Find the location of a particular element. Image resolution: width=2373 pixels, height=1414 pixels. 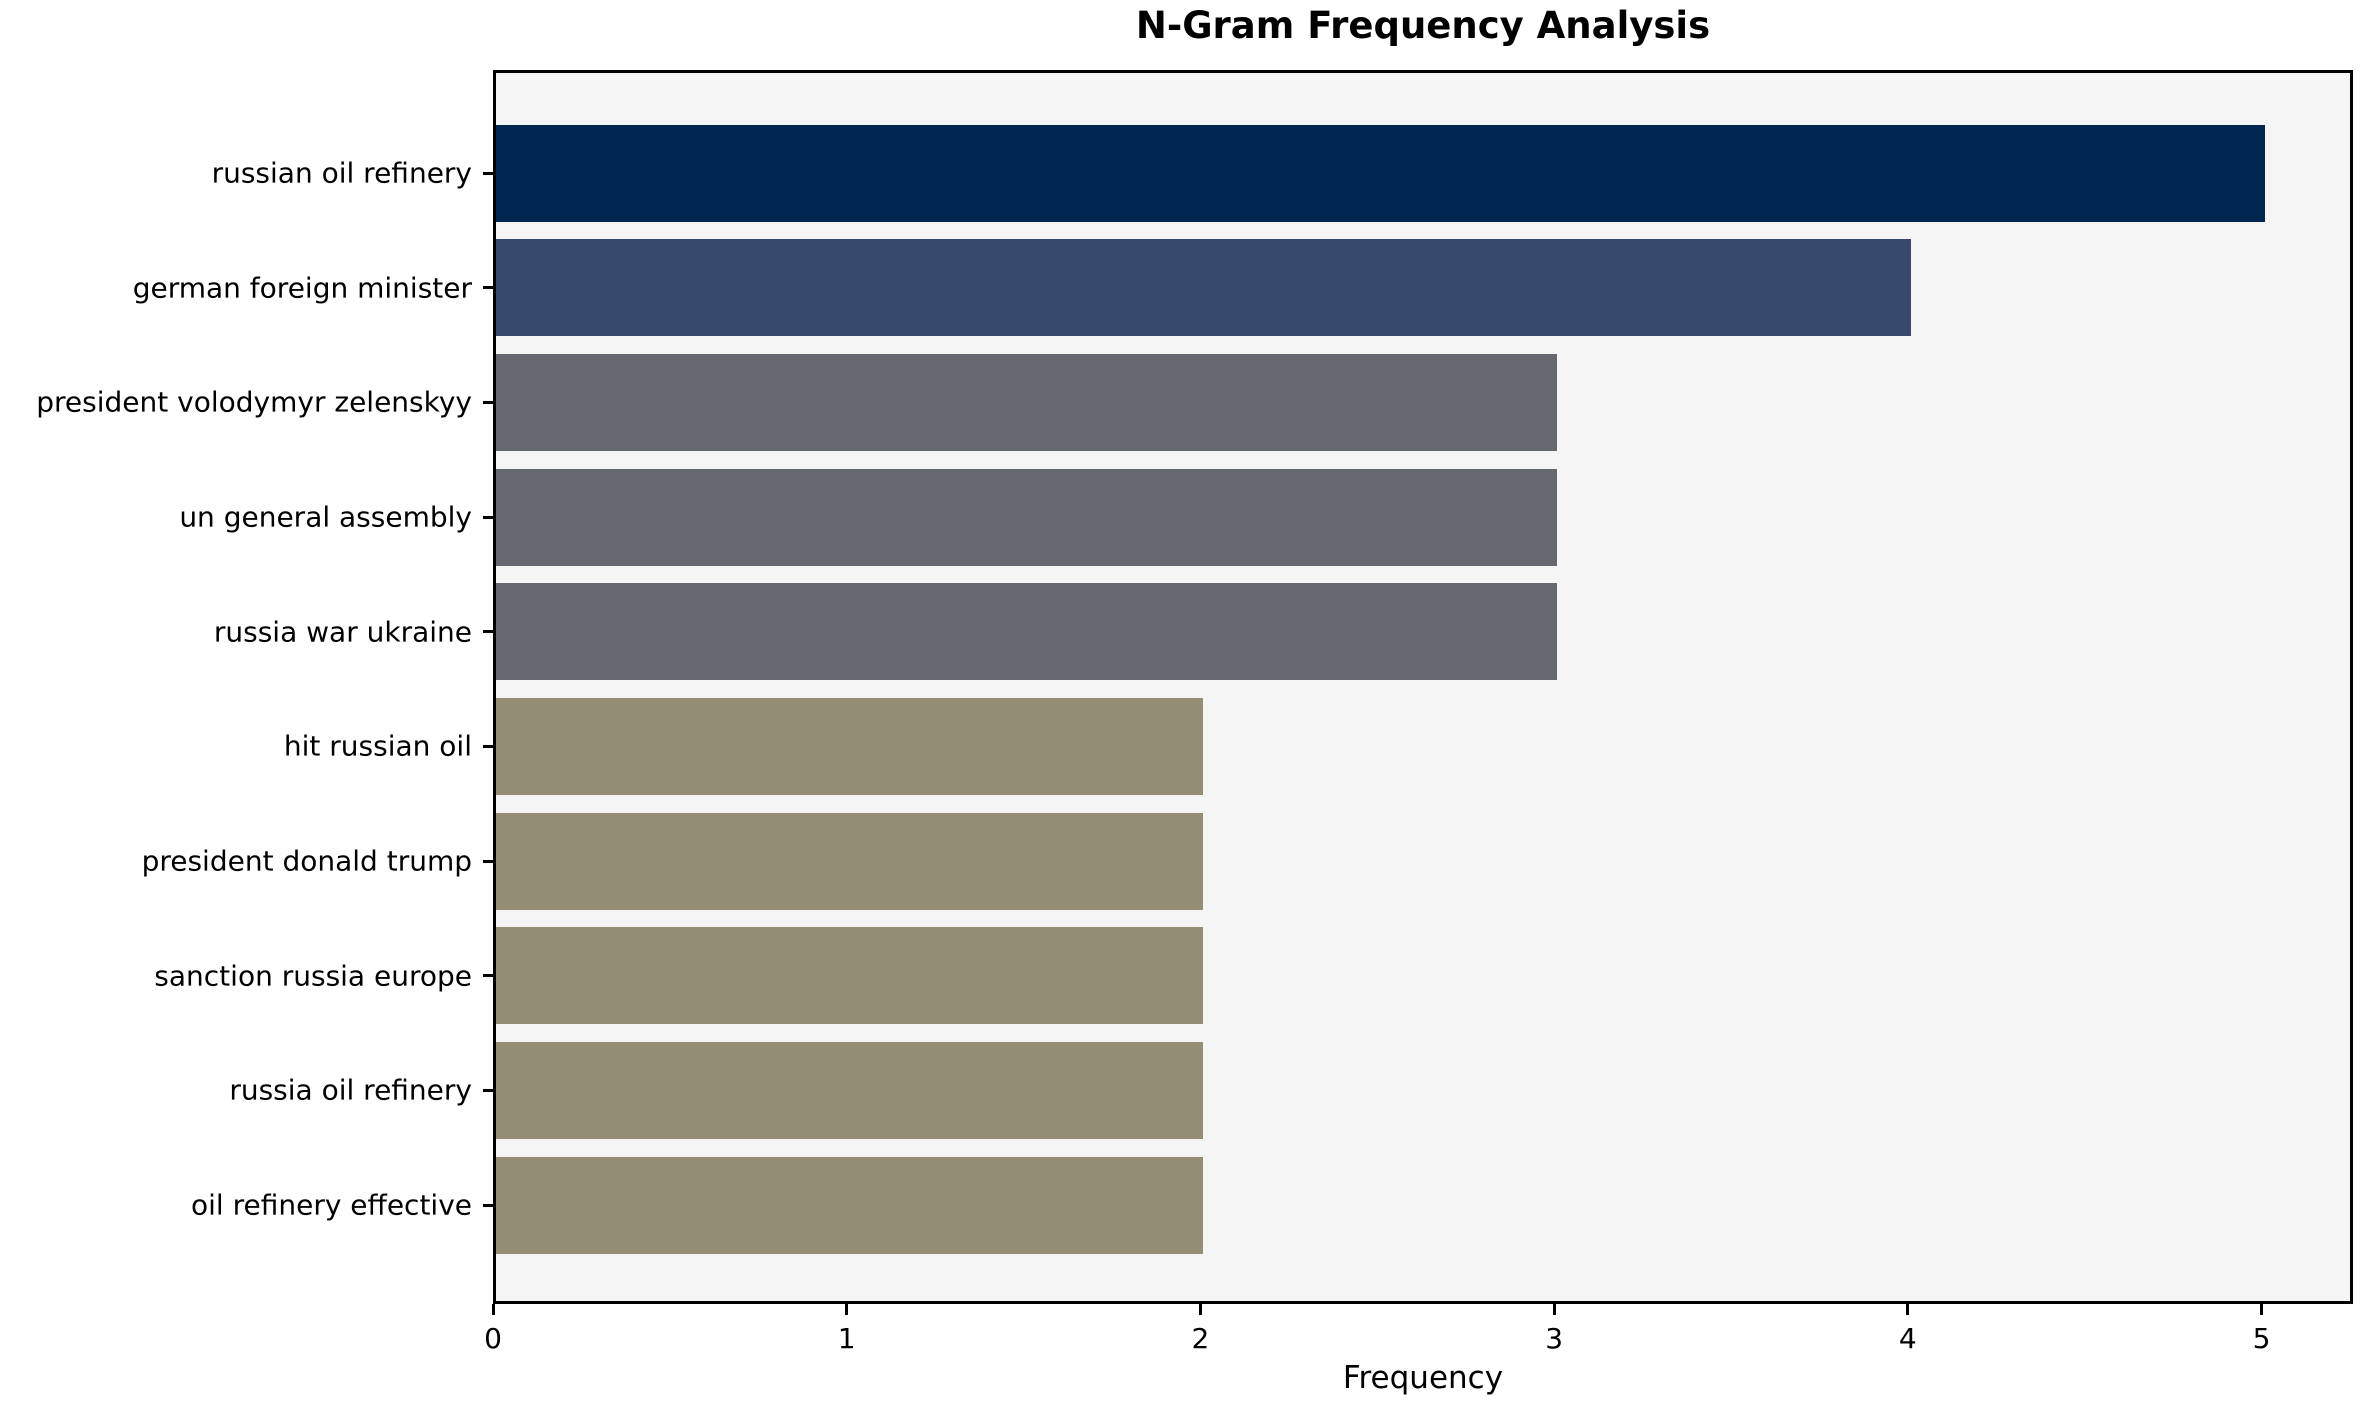

x-axis-tick-label: 4 is located at coordinates (1907, 1338).